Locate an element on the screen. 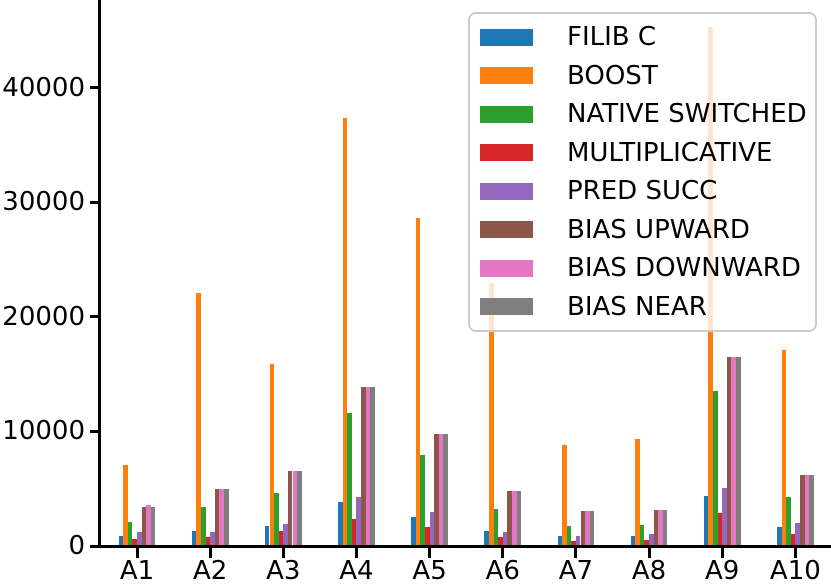  bar-bias-near-a3 is located at coordinates (299, 508).